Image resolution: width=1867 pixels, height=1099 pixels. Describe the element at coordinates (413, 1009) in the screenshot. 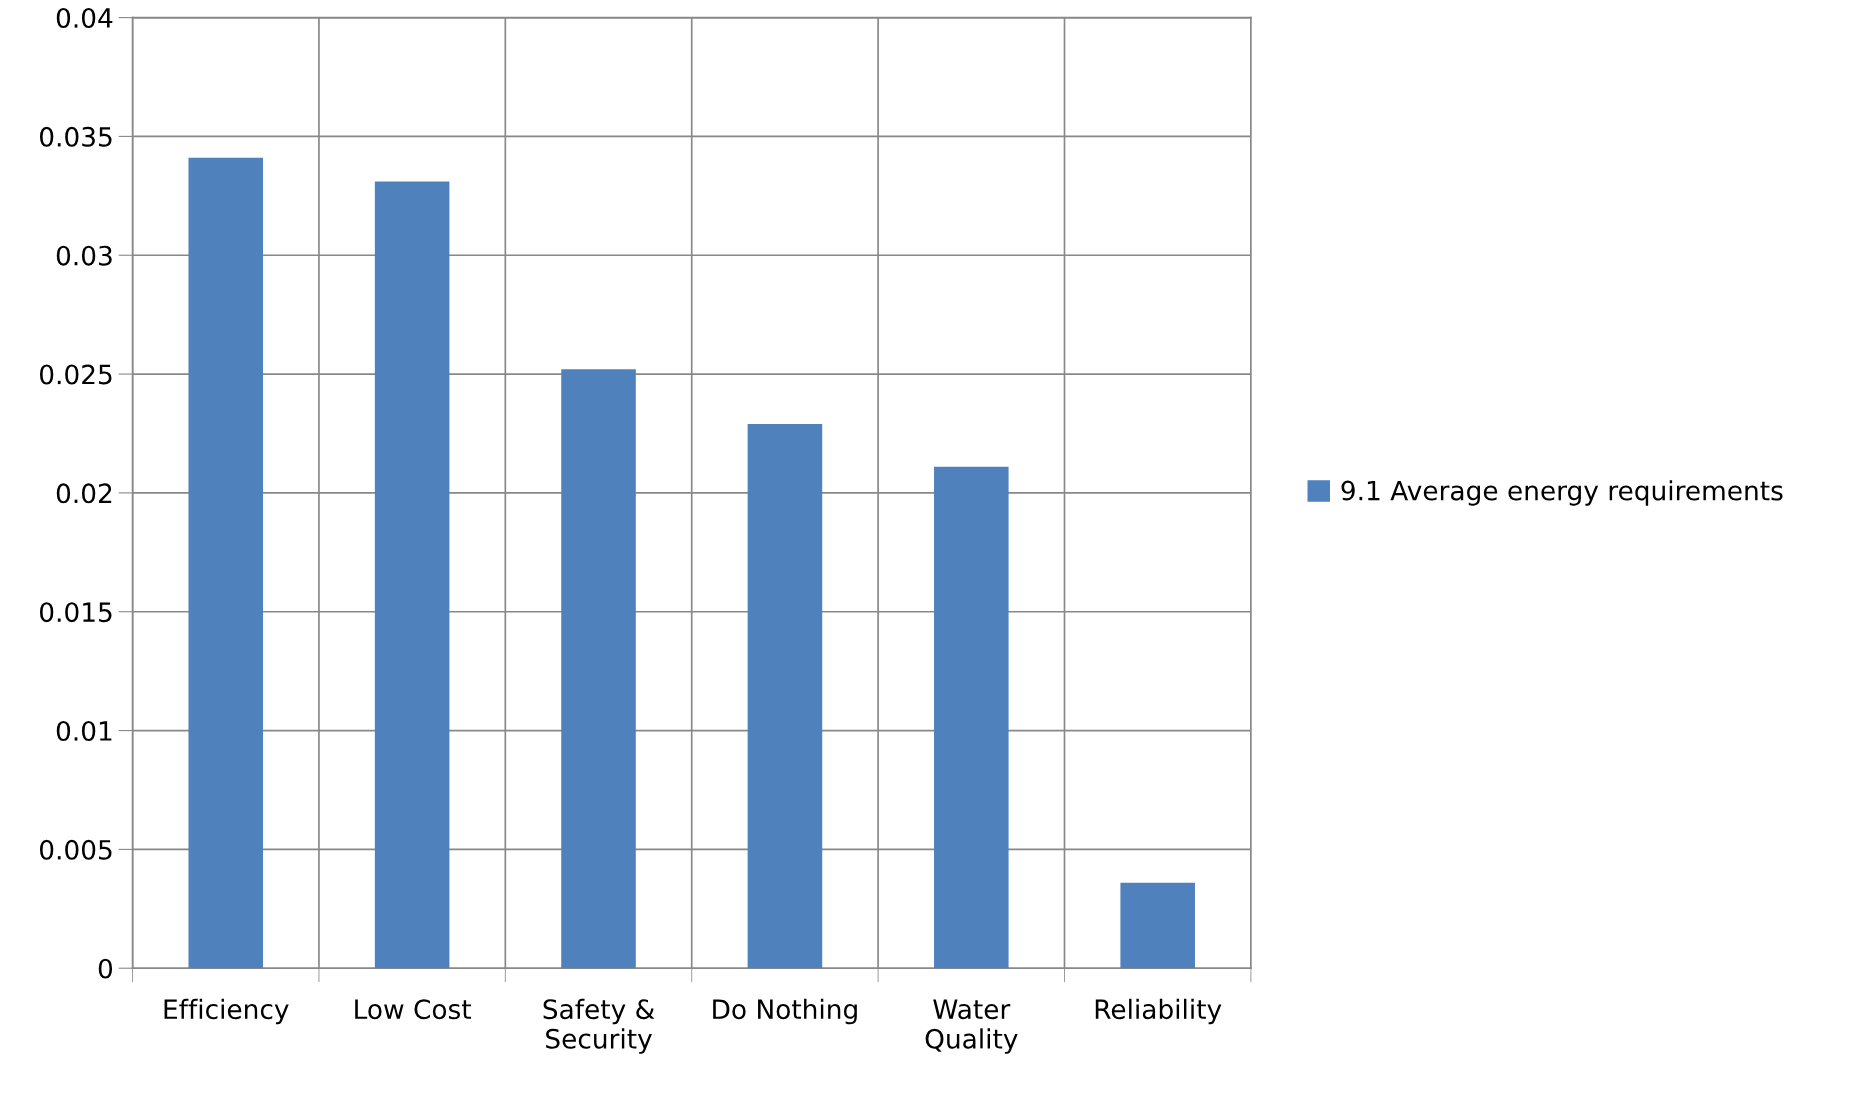

I see `x-tick-label: Low Cost` at that location.